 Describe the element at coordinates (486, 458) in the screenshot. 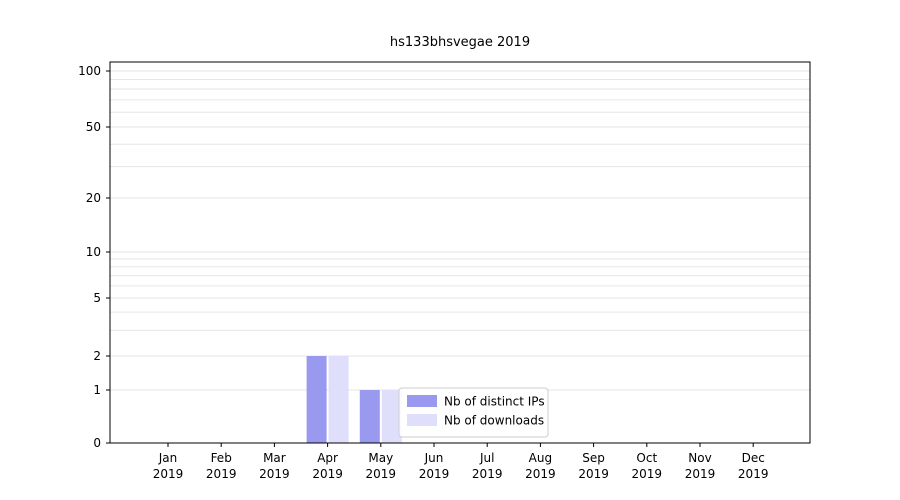

I see `x-tick-label-month: Jul` at that location.